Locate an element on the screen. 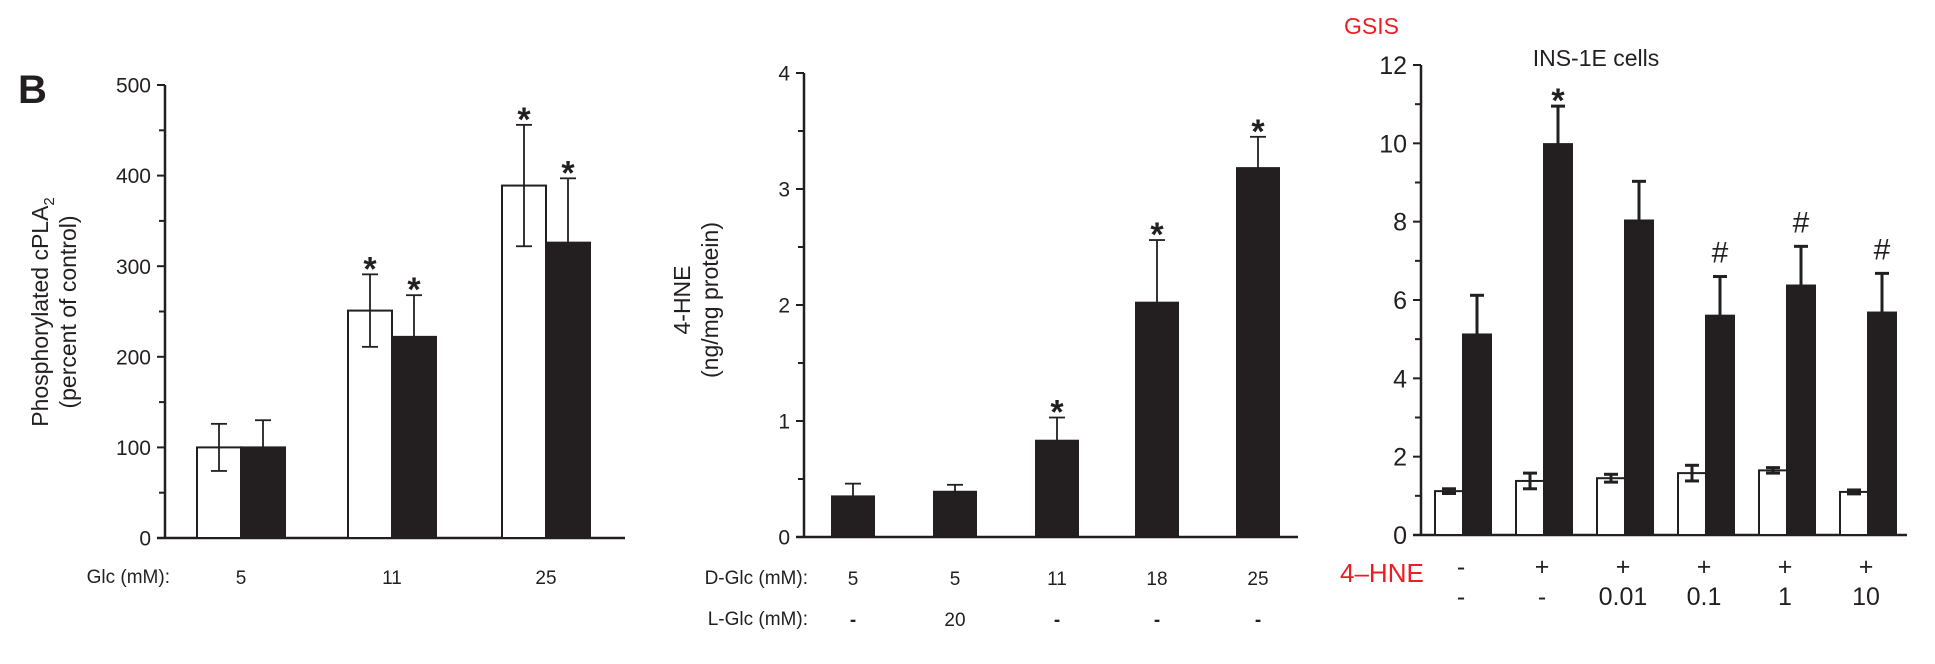 This screenshot has width=1935, height=664. panel2-y-tick-label: 3 is located at coordinates (784, 190).